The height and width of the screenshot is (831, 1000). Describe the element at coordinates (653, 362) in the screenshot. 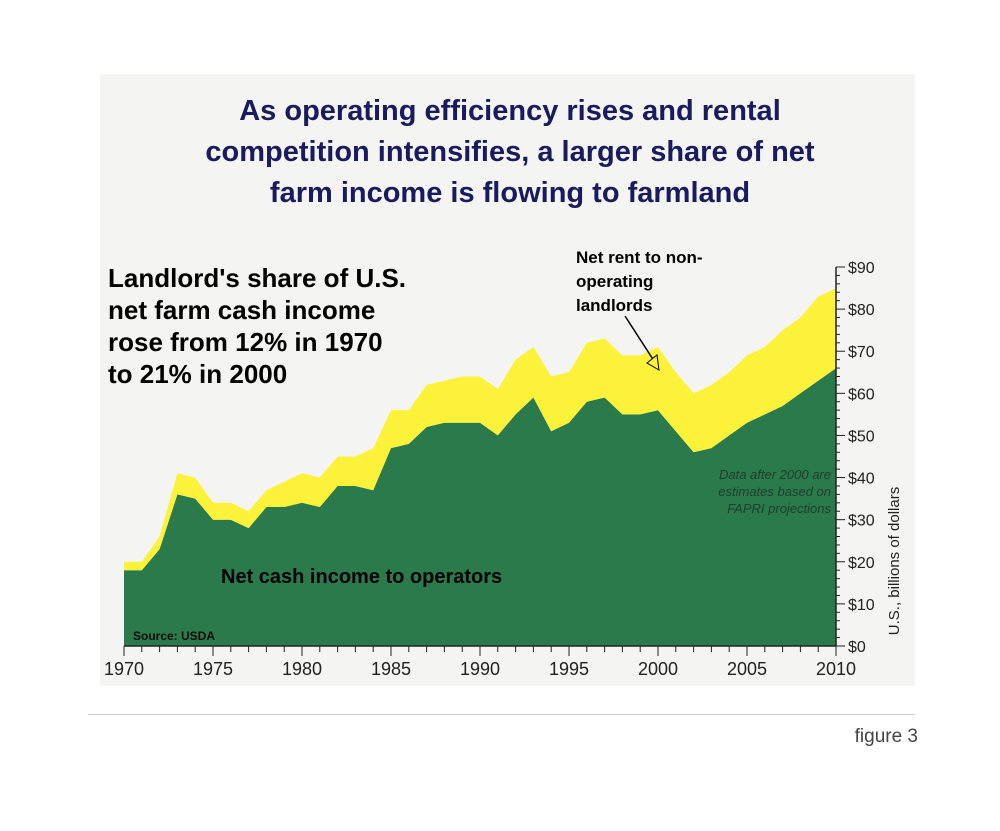

I see `landlords-pointer-arrowhead` at that location.